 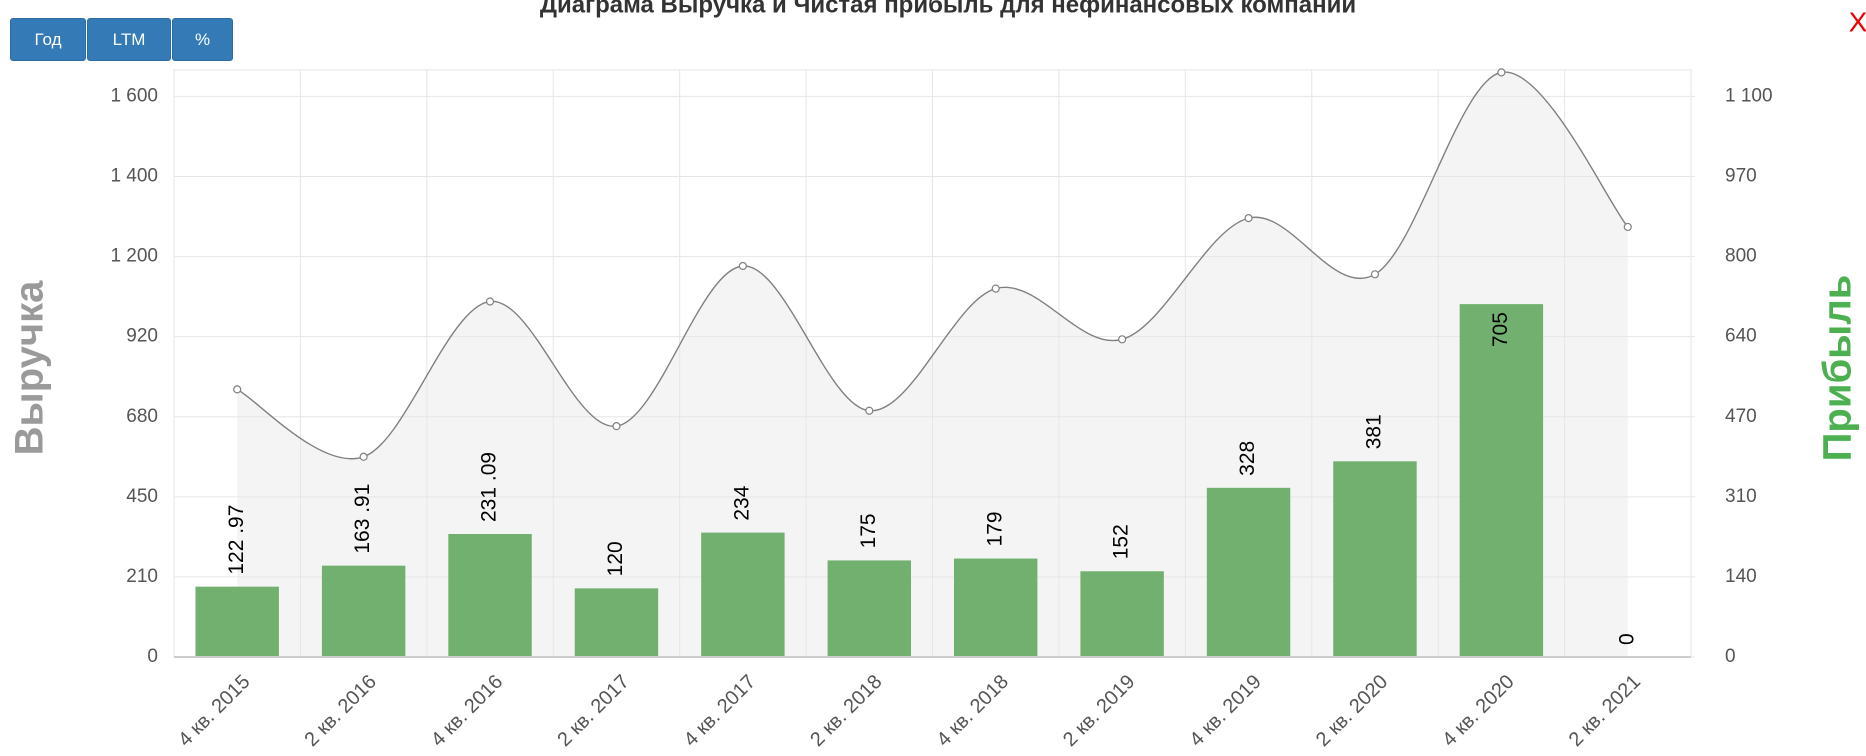 I want to click on button: LTM, so click(x=129, y=39).